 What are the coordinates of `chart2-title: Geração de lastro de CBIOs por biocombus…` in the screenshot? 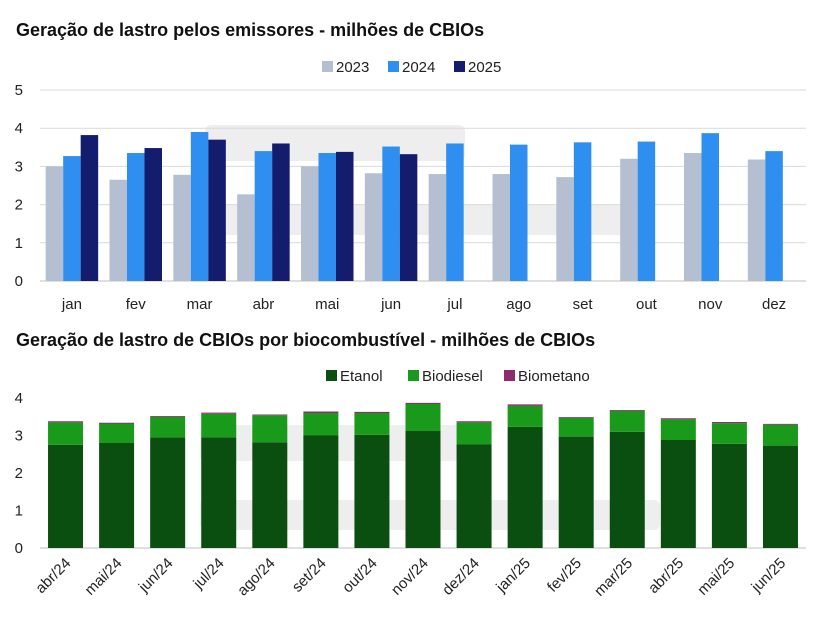 It's located at (306, 340).